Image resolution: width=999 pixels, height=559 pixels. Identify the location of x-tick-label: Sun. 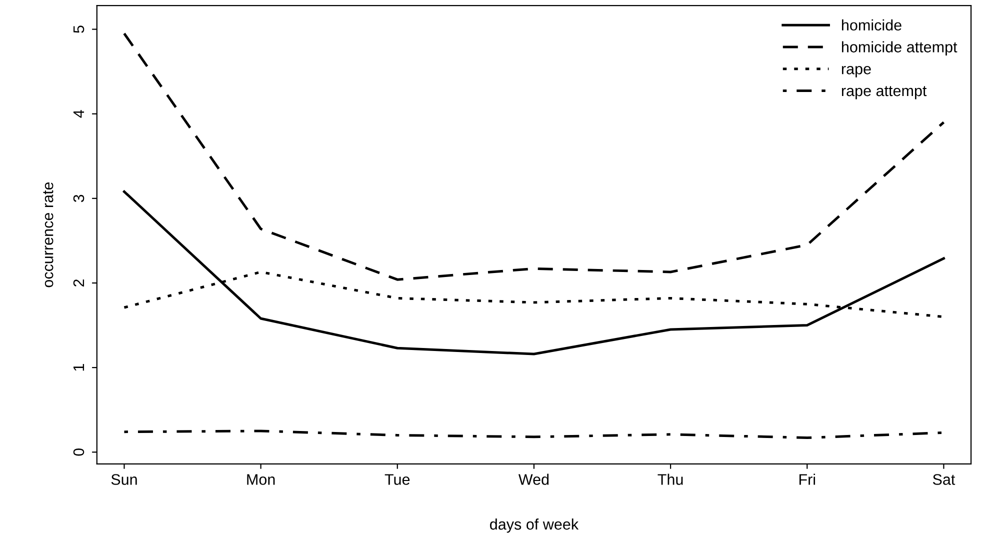
(124, 479).